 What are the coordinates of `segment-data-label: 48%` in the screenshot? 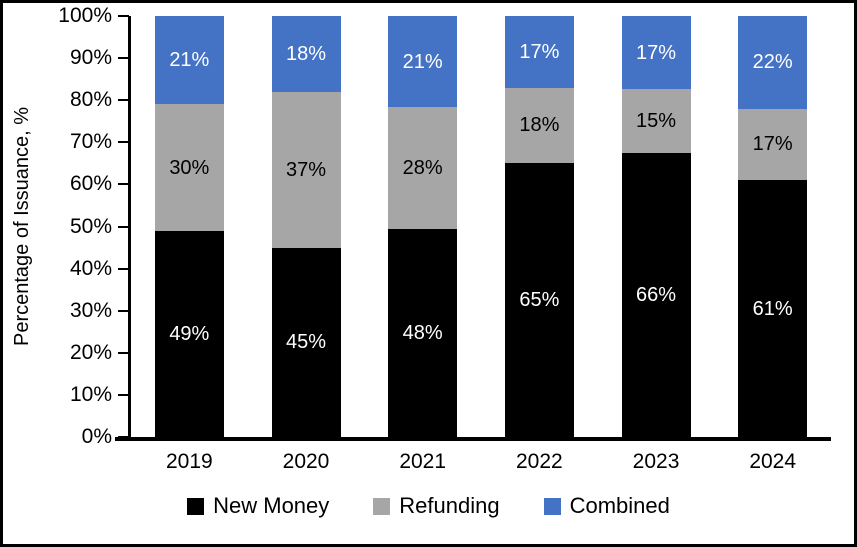 It's located at (422, 332).